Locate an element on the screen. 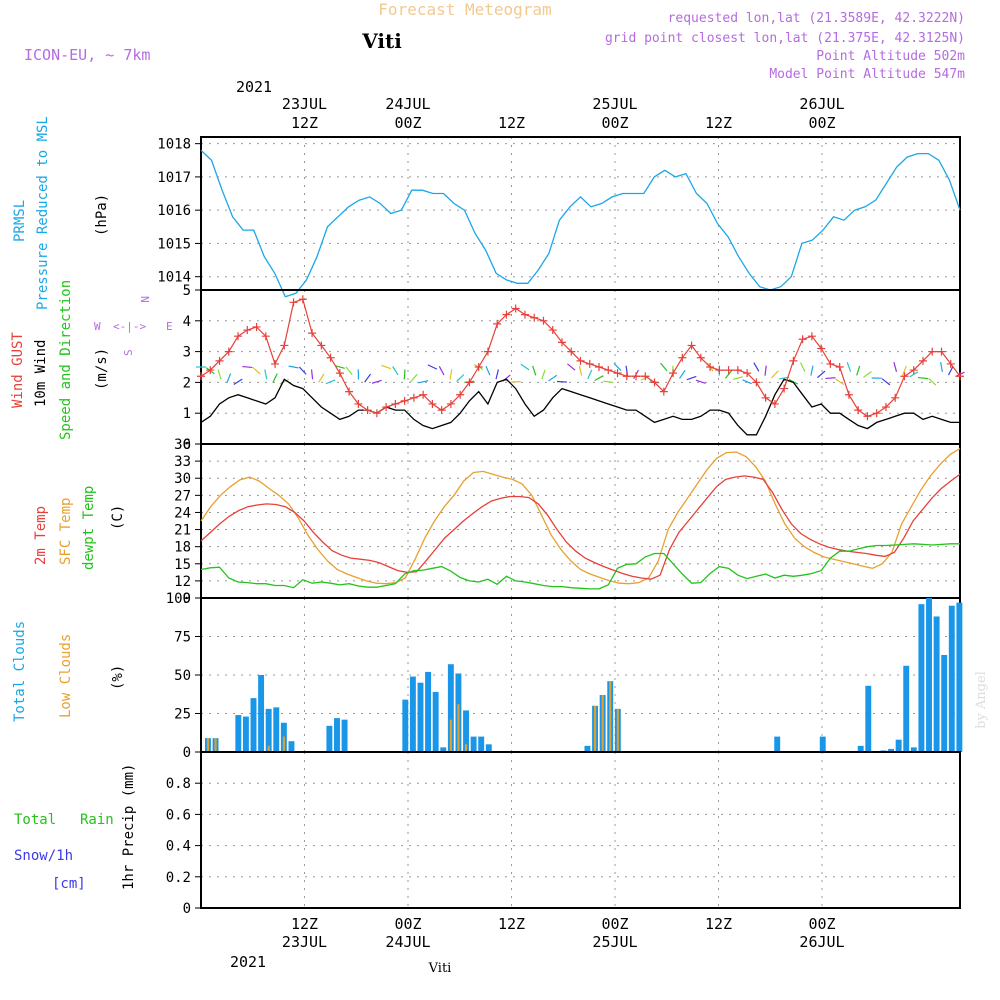 The image size is (1000, 1000). wind-panel: 0 1 2 3 4 5 is located at coordinates (574, 368).